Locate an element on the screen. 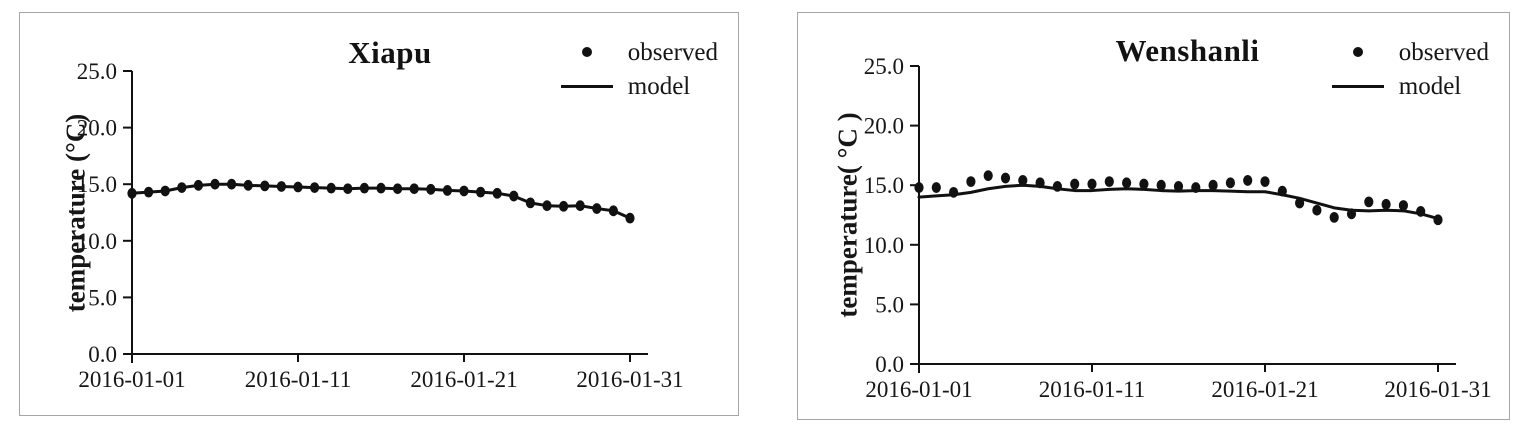 The height and width of the screenshot is (428, 1523). y-axis-label: temperature( °C ) is located at coordinates (847, 215).